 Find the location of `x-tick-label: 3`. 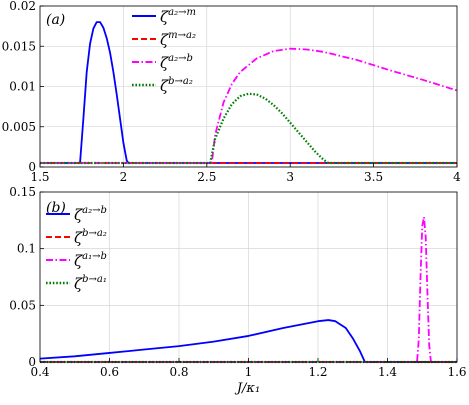

x-tick-label: 3 is located at coordinates (290, 177).